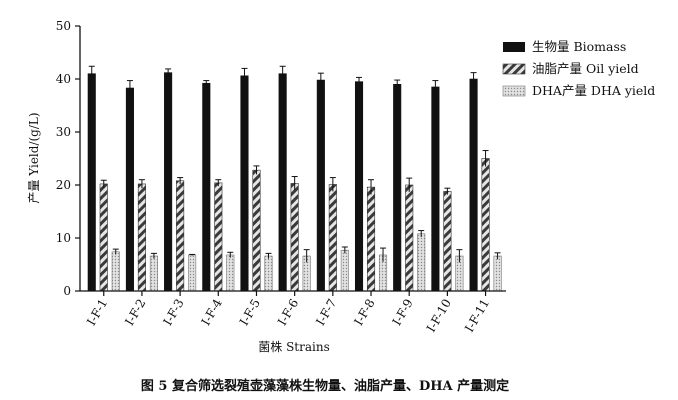  What do you see at coordinates (477, 316) in the screenshot?
I see `x-tick-label: I-F-11` at bounding box center [477, 316].